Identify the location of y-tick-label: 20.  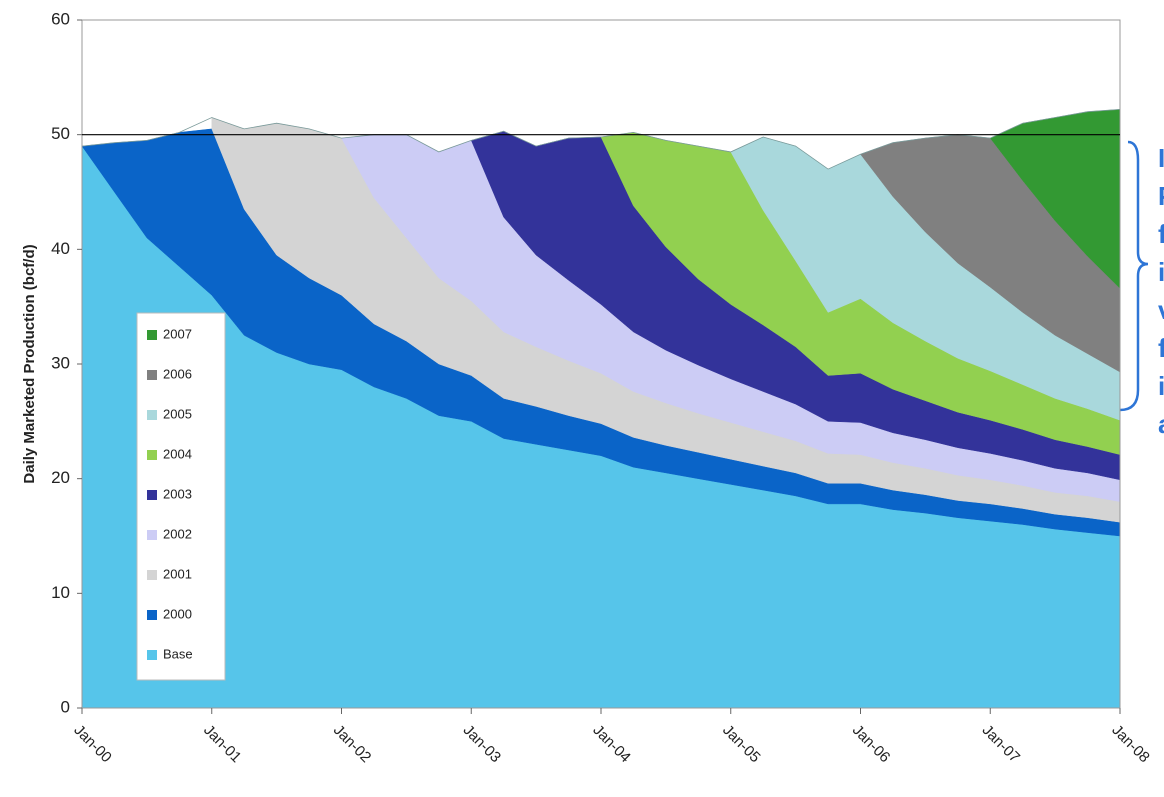
(60, 477).